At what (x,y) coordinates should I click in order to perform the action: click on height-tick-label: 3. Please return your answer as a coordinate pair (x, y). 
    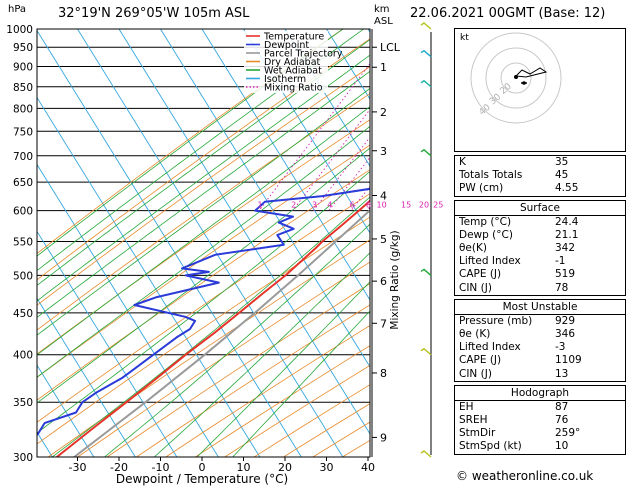
    Looking at the image, I should click on (383, 151).